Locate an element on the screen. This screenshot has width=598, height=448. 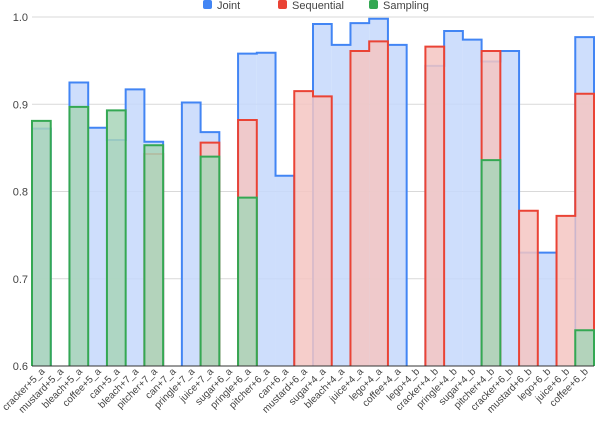
y-tick-label: 1.0 is located at coordinates (20, 18).